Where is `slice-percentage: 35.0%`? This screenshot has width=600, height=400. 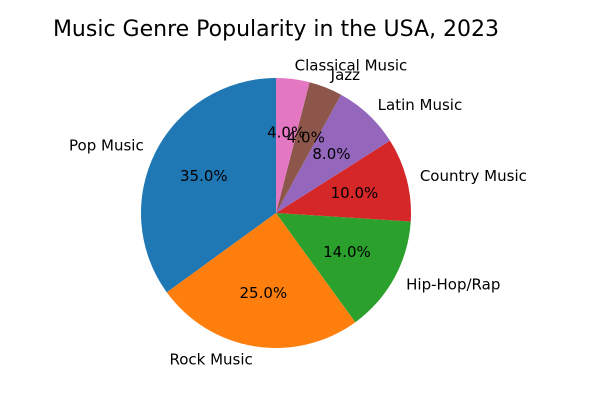 slice-percentage: 35.0% is located at coordinates (204, 176).